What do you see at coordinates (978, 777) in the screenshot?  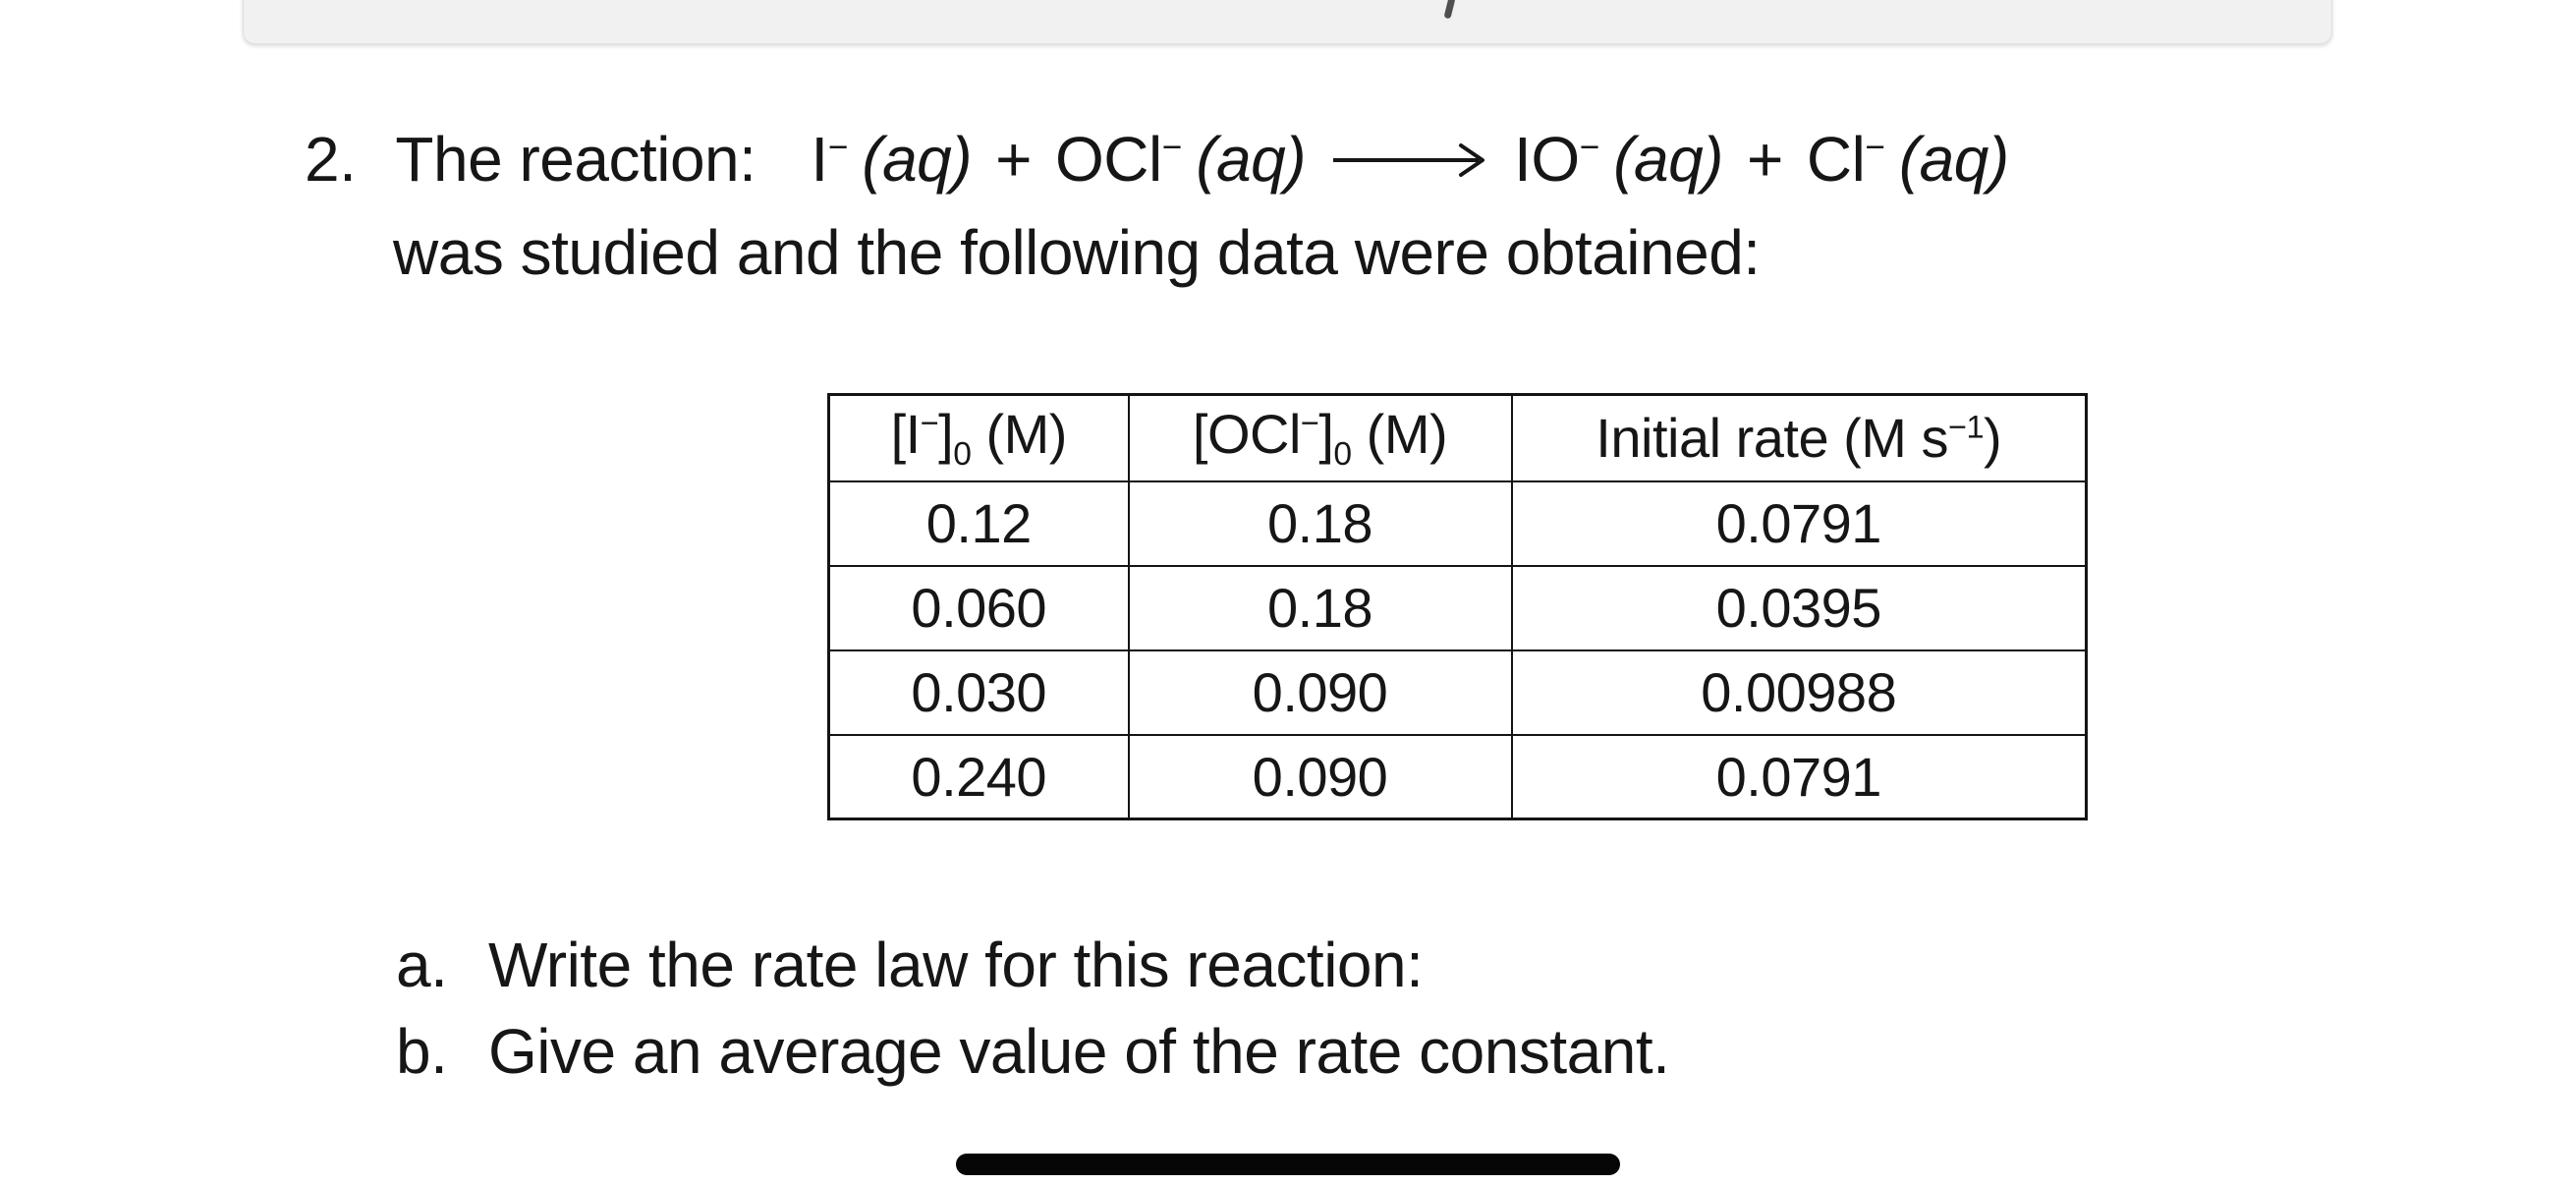 I see `table-cell: 0.240` at bounding box center [978, 777].